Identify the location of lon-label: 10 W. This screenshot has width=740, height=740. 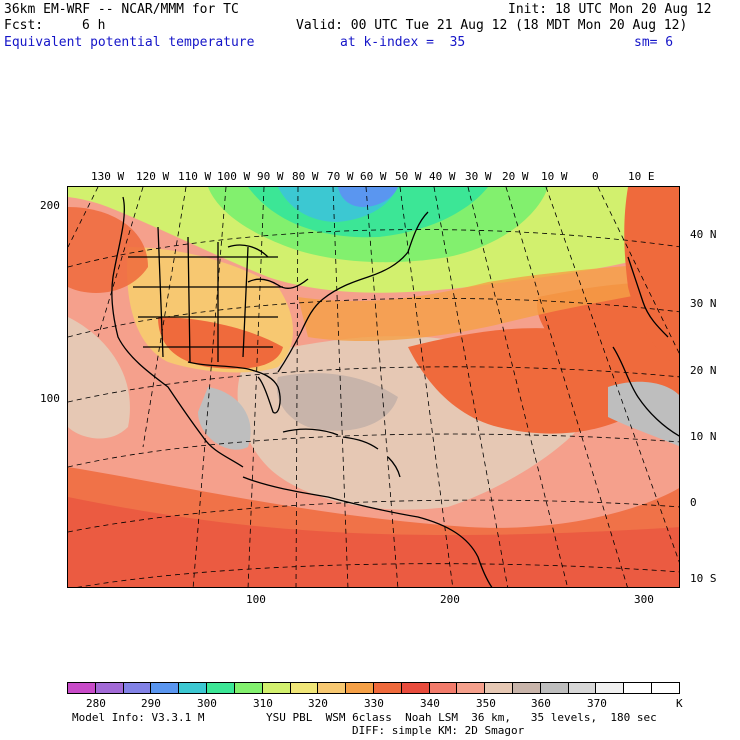
(554, 176).